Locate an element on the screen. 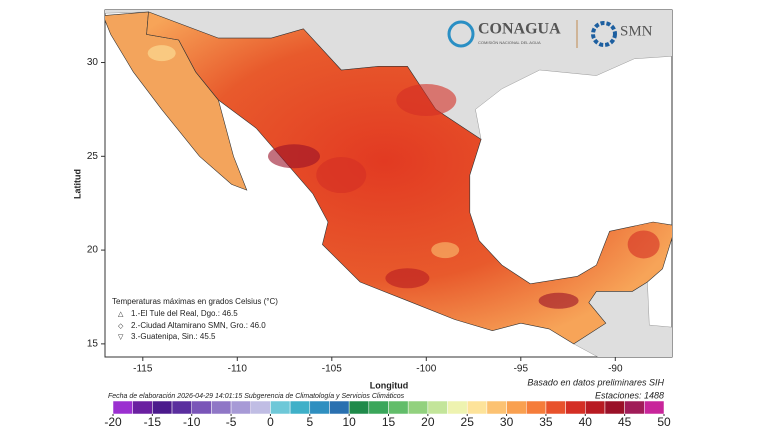  y-tick-label: 20 is located at coordinates (93, 250).